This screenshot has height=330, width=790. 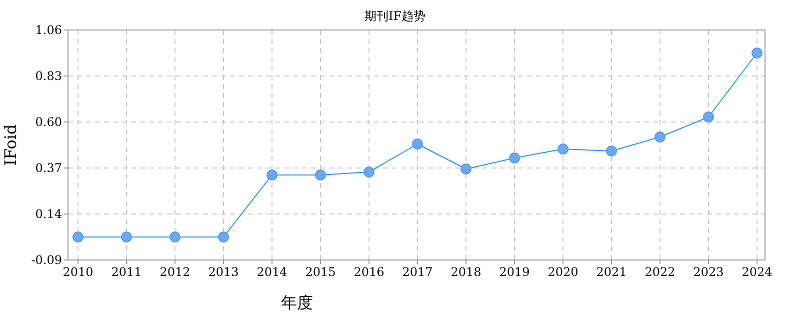 I want to click on x-tick-label: 2023, so click(x=708, y=272).